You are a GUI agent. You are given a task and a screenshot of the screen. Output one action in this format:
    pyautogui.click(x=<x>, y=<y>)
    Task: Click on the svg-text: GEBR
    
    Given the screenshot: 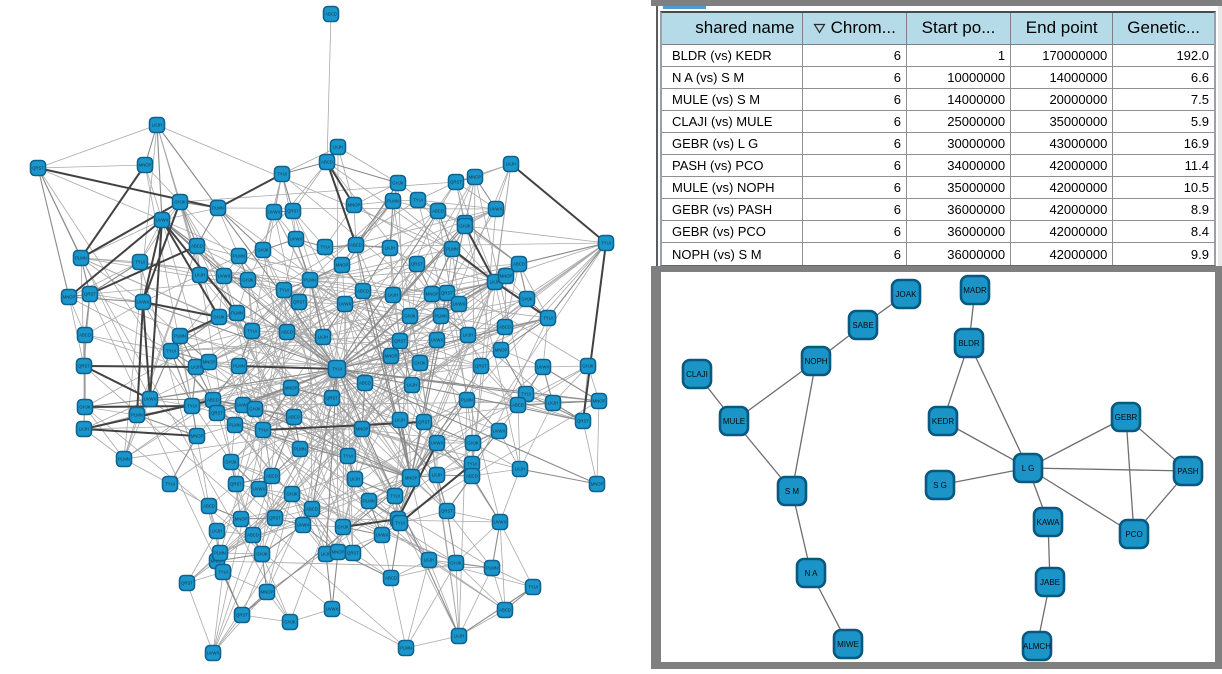 What is the action you would take?
    pyautogui.click(x=1126, y=417)
    